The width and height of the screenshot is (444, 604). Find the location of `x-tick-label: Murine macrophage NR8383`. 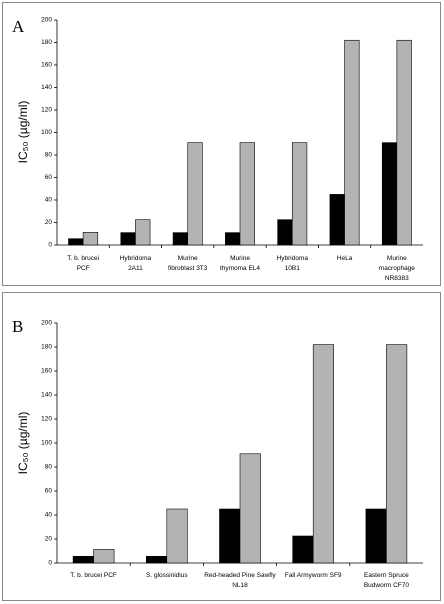

x-tick-label: Murine macrophage NR8383 is located at coordinates (397, 268).